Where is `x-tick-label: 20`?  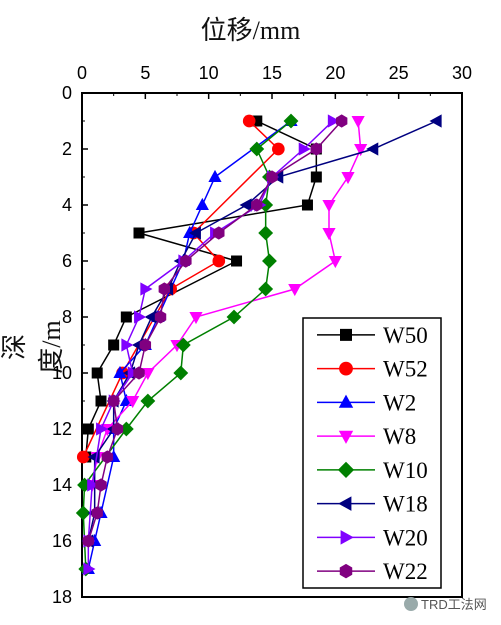
x-tick-label: 20 is located at coordinates (335, 73).